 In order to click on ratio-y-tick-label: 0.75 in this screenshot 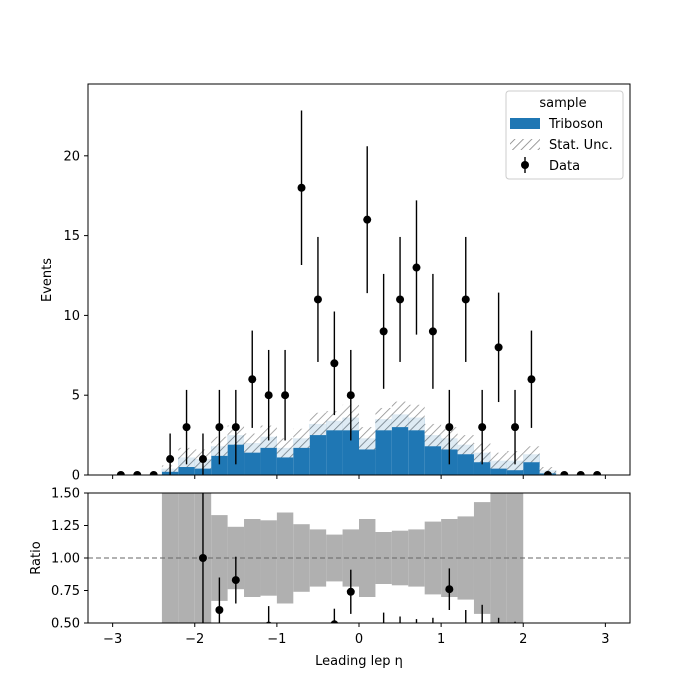, I will do `click(65, 591)`.